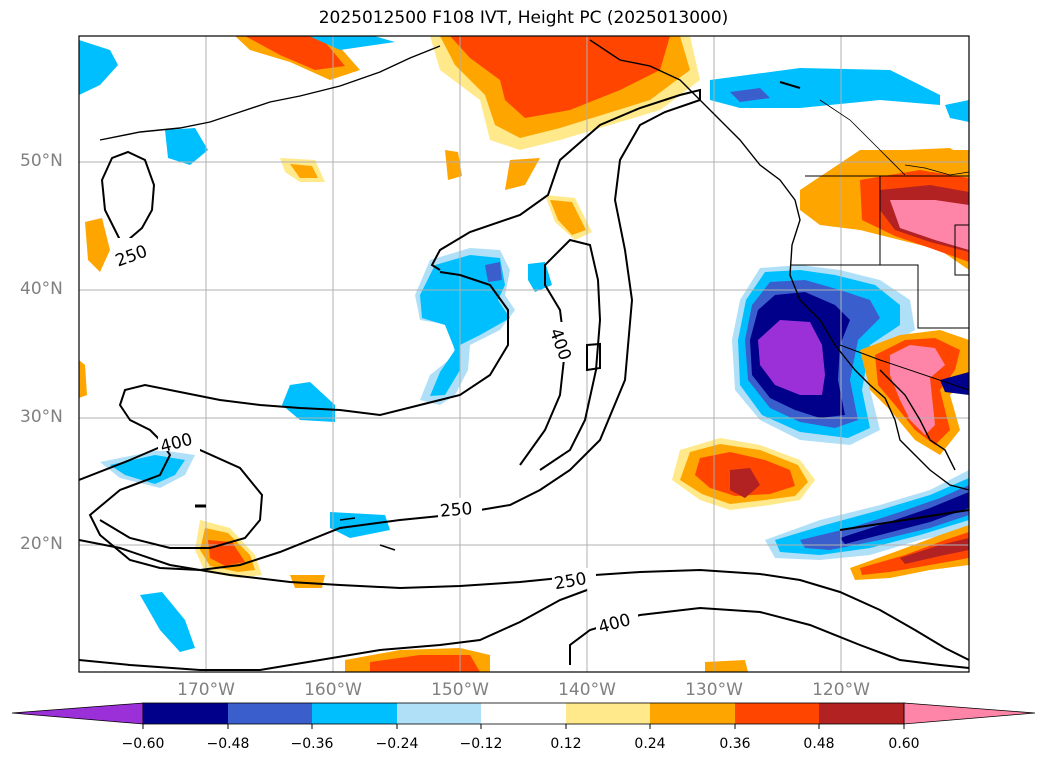 Image resolution: width=1047 pixels, height=765 pixels. What do you see at coordinates (128, 195) in the screenshot?
I see `contour-250-west` at bounding box center [128, 195].